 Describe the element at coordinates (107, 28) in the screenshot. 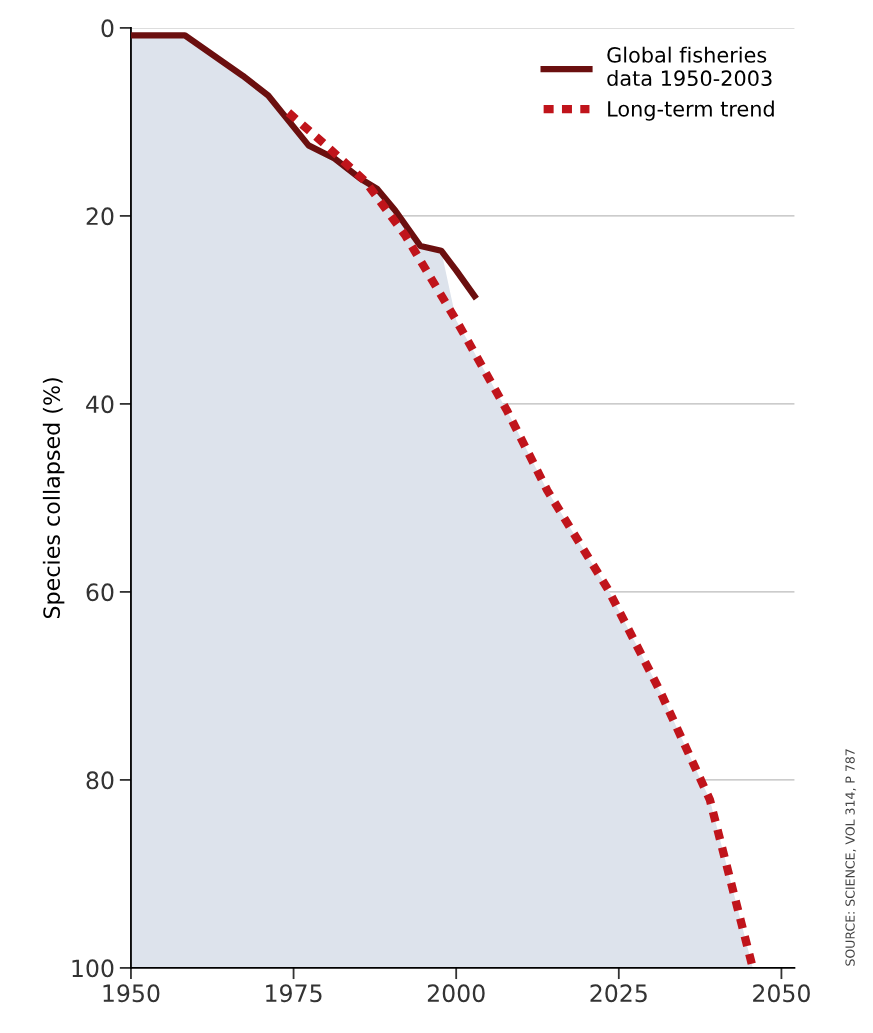

I see `y-tick-label: 0` at that location.